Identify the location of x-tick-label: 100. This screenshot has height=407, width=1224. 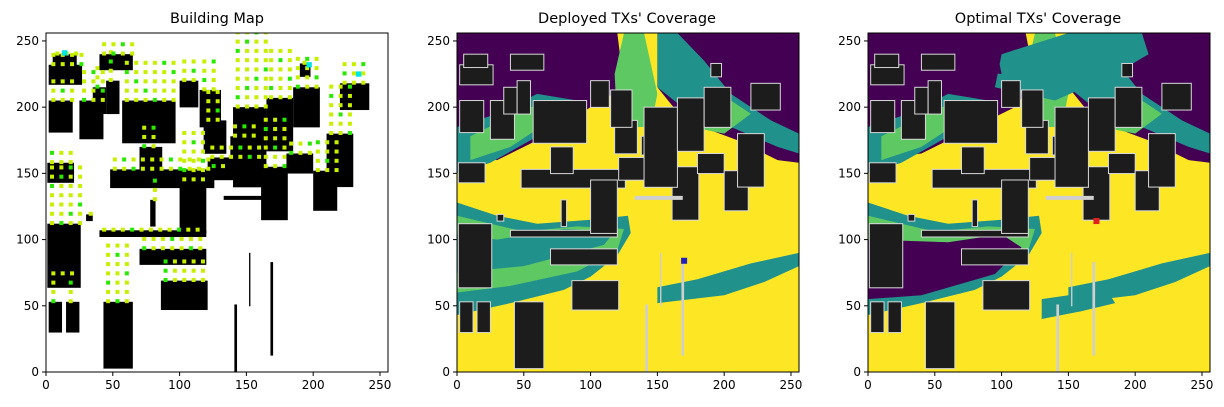
(1001, 385).